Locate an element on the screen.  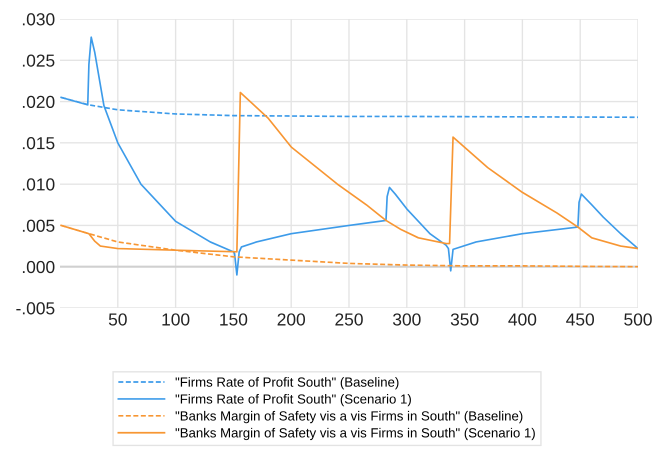
y-tick-label: .000 is located at coordinates (38, 267).